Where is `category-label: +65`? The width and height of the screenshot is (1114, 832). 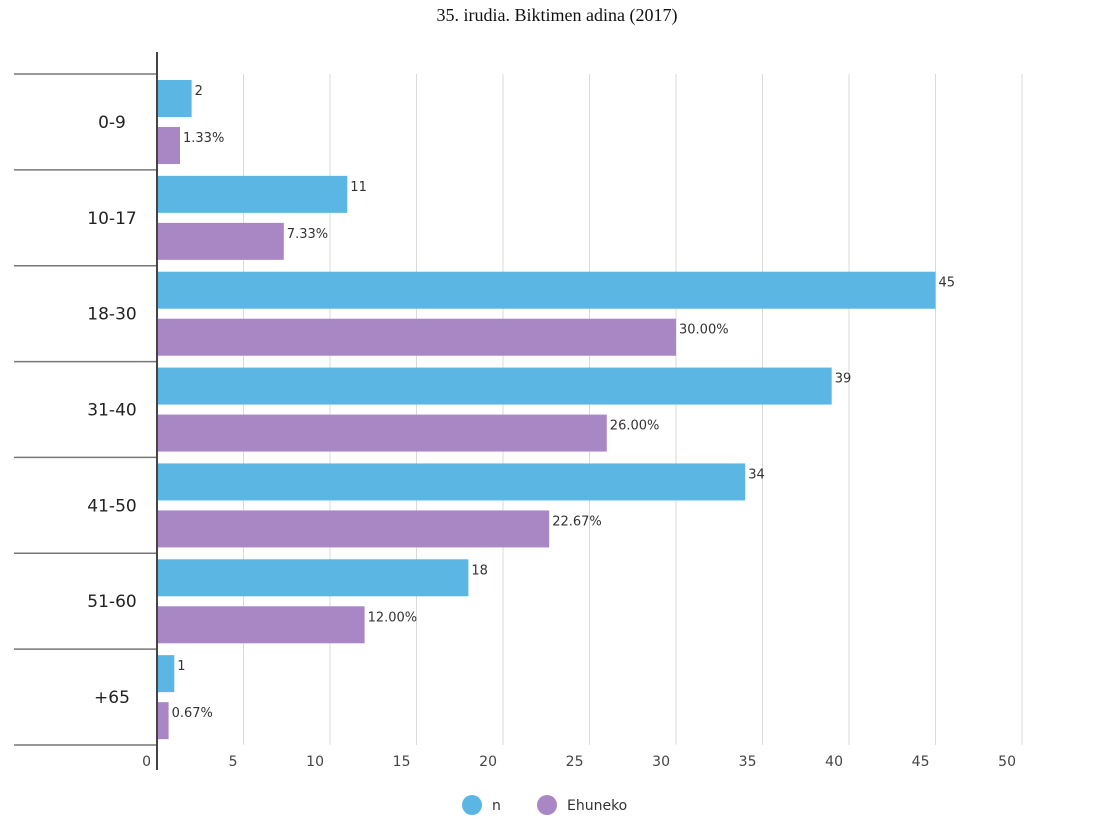 category-label: +65 is located at coordinates (112, 698).